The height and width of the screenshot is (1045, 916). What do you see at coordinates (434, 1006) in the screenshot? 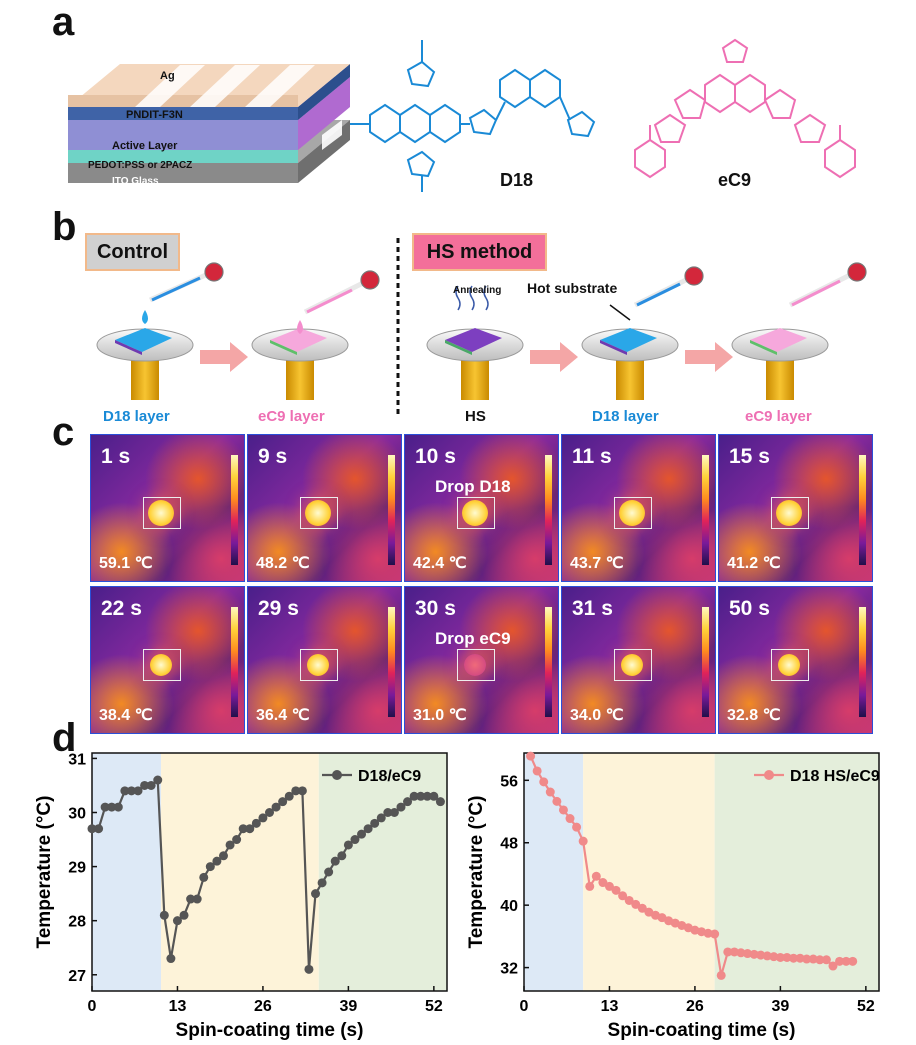
I see `x-tick-label: 52` at bounding box center [434, 1006].